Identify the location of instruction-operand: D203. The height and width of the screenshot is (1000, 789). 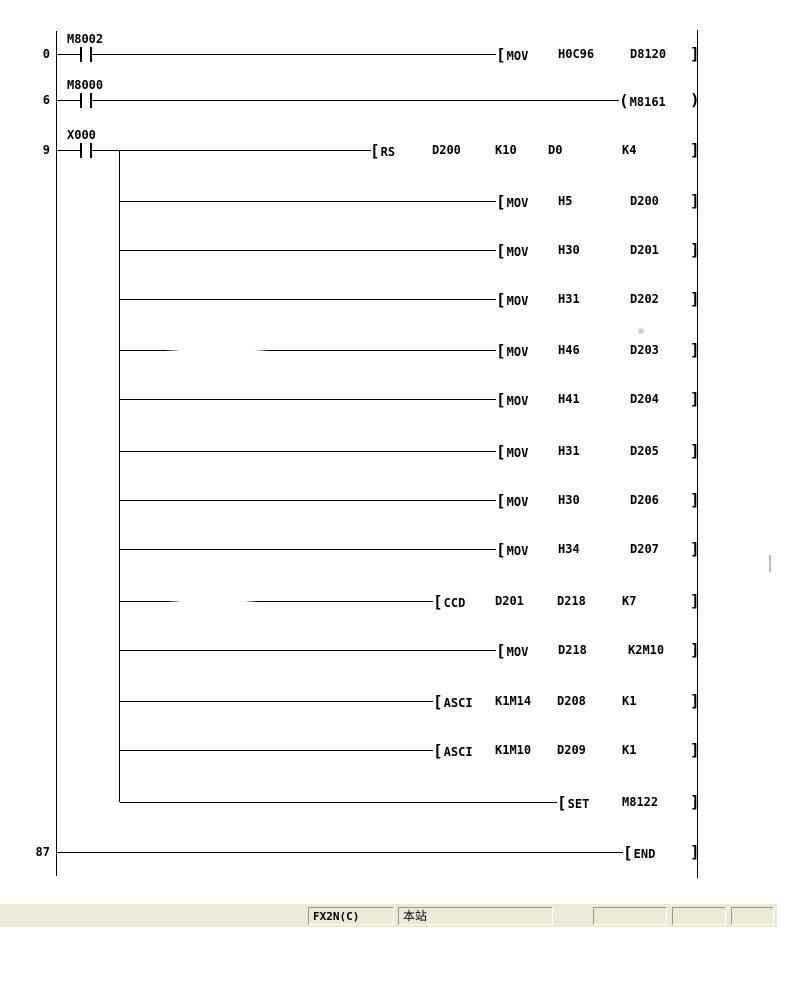
(644, 350).